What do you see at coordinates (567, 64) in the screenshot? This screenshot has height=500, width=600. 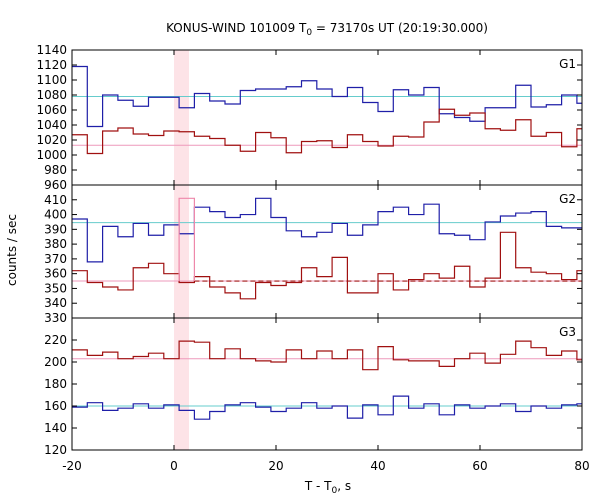 I see `panel-label-g1: G1` at bounding box center [567, 64].